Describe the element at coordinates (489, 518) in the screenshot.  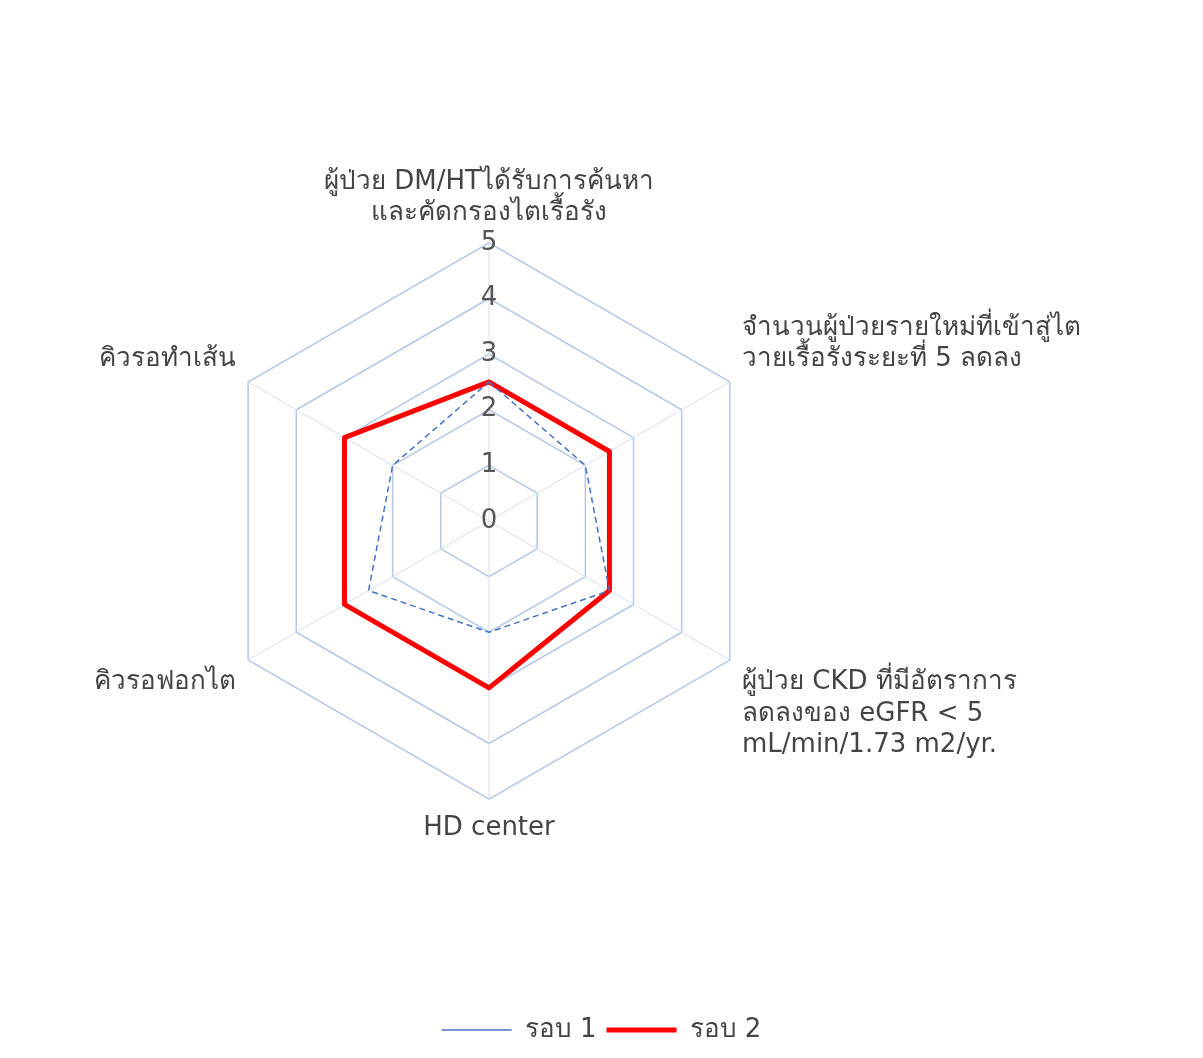
I see `y-tick-label: 0` at that location.